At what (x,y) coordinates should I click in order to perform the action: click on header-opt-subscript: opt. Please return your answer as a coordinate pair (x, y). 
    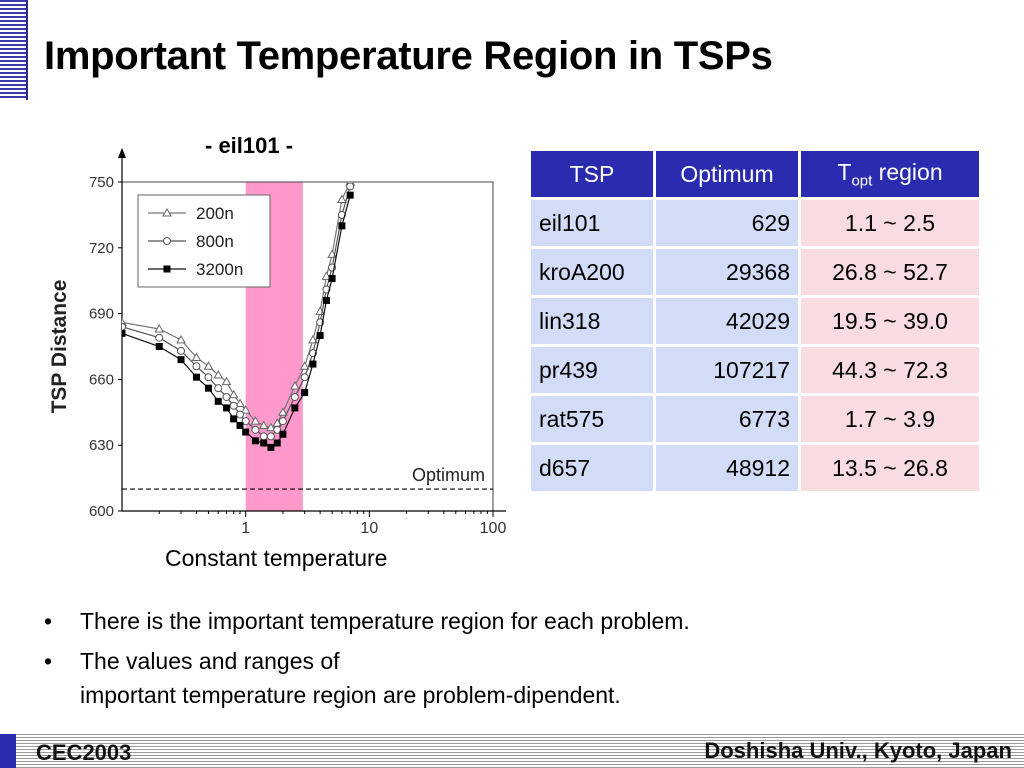
    Looking at the image, I should click on (862, 181).